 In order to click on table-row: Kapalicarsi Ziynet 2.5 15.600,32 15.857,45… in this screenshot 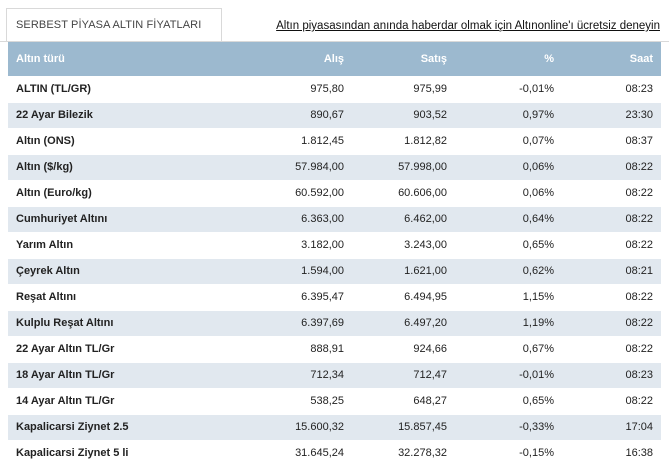, I will do `click(334, 427)`.